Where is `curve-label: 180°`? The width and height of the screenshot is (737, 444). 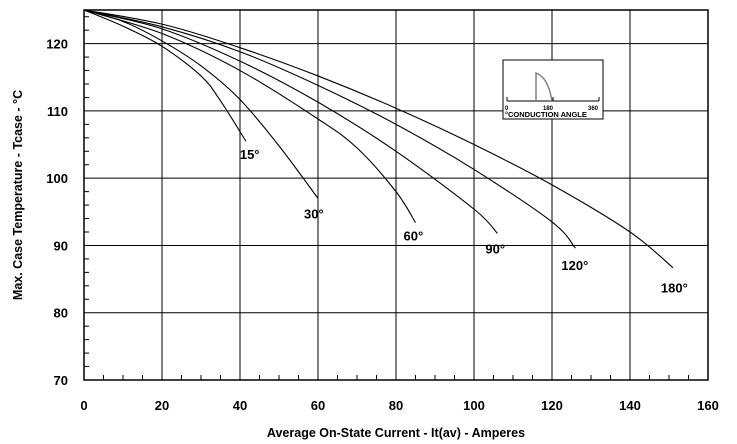 curve-label: 180° is located at coordinates (674, 288).